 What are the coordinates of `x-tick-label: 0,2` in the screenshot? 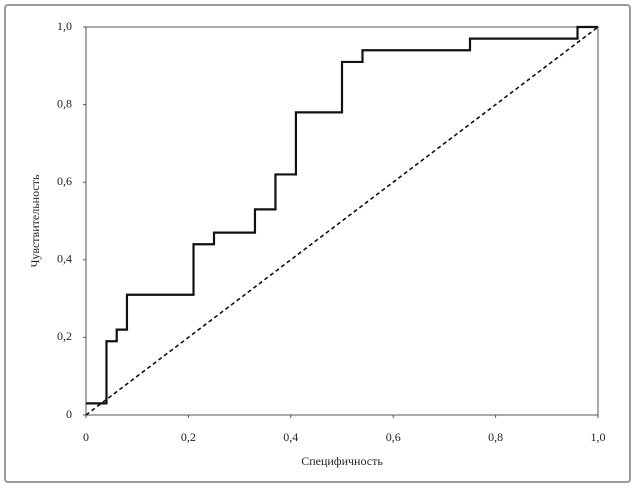 It's located at (188, 437).